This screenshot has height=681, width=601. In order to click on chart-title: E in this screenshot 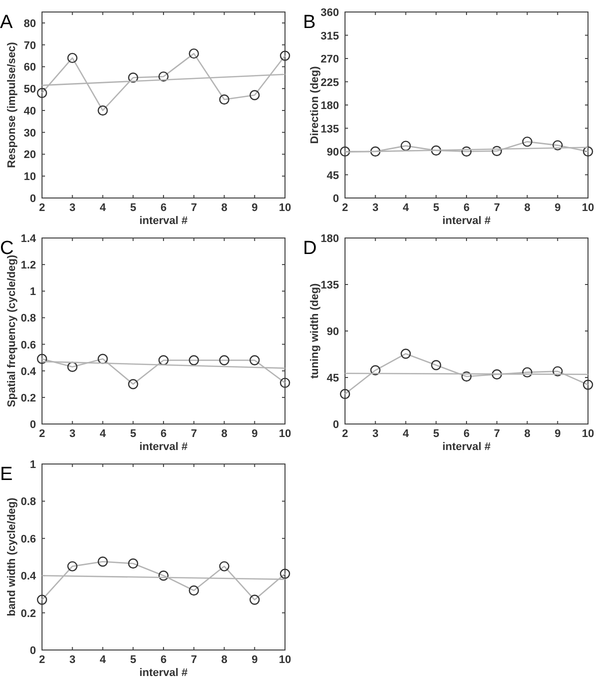, I will do `click(6, 474)`.